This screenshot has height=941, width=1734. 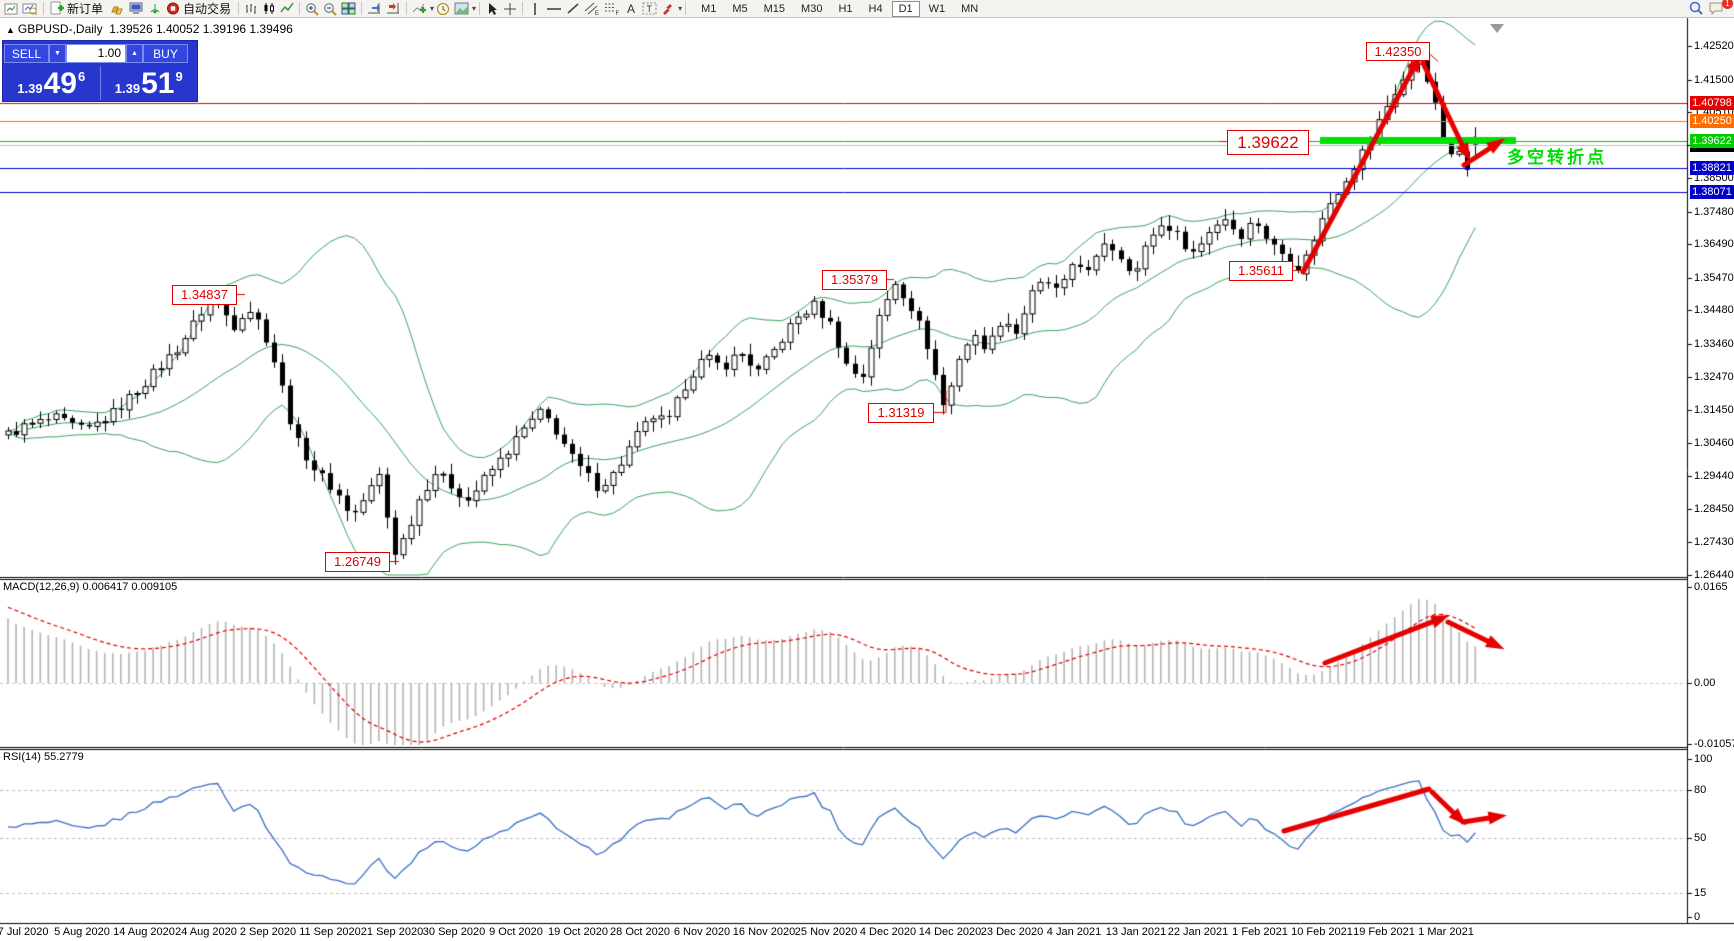 I want to click on bar-chart-icon, so click(x=251, y=9).